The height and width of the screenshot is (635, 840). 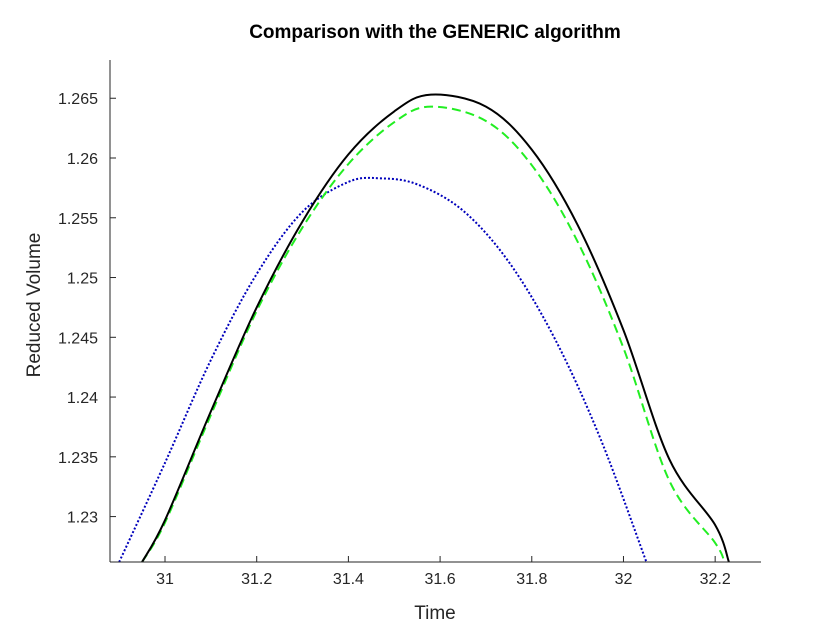 I want to click on x-axis-label: Time, so click(x=435, y=613).